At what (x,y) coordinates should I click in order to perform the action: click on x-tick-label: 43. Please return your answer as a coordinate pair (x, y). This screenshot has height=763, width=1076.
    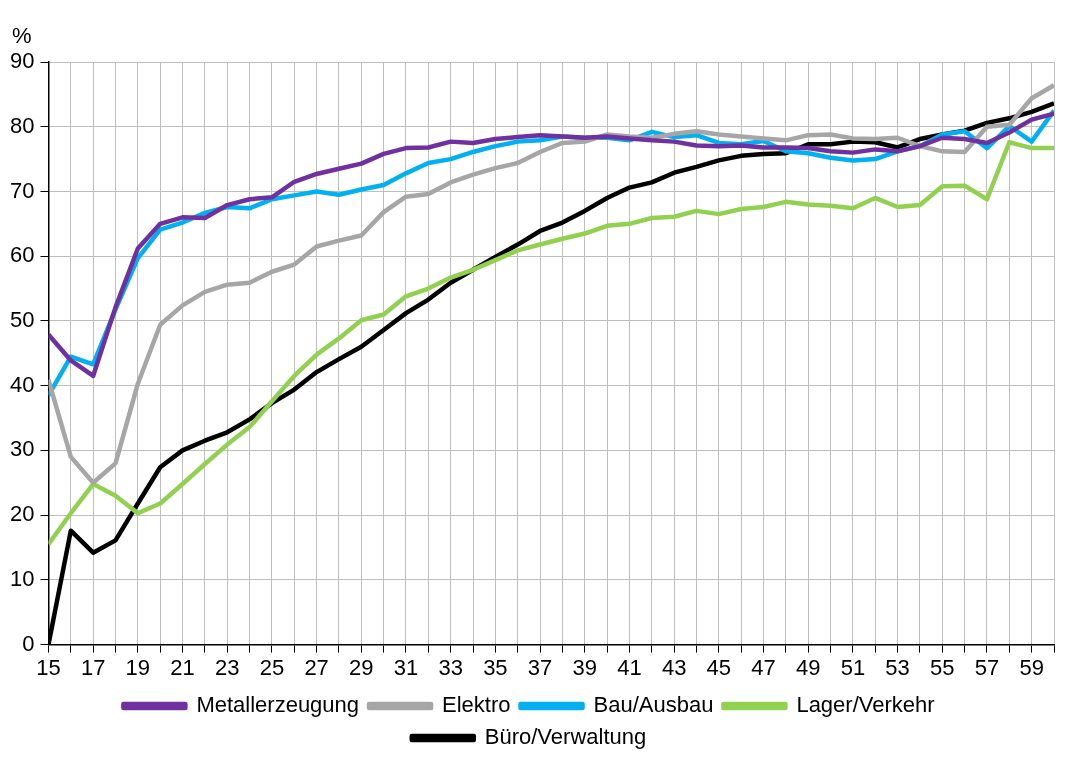
    Looking at the image, I should click on (674, 667).